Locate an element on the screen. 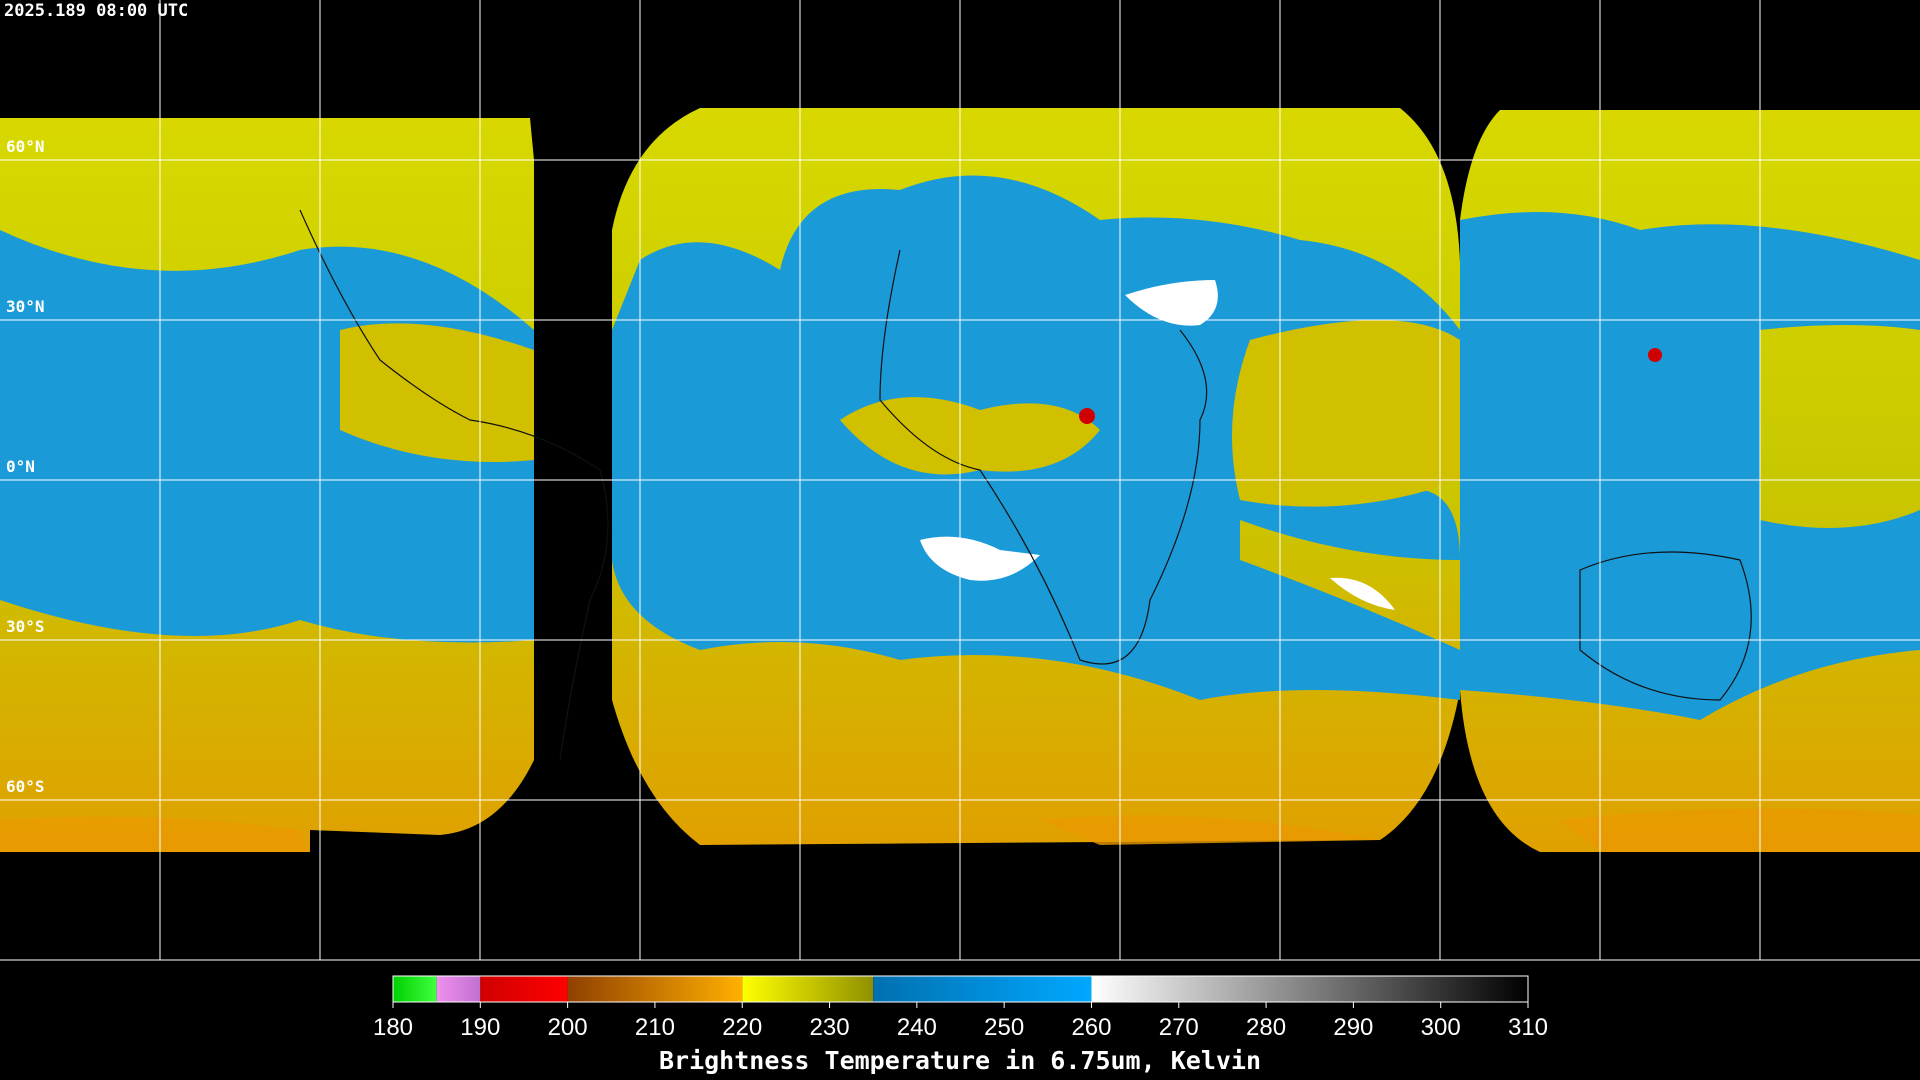 The width and height of the screenshot is (1920, 1080). colorbar-tick-label: 180 is located at coordinates (393, 1027).